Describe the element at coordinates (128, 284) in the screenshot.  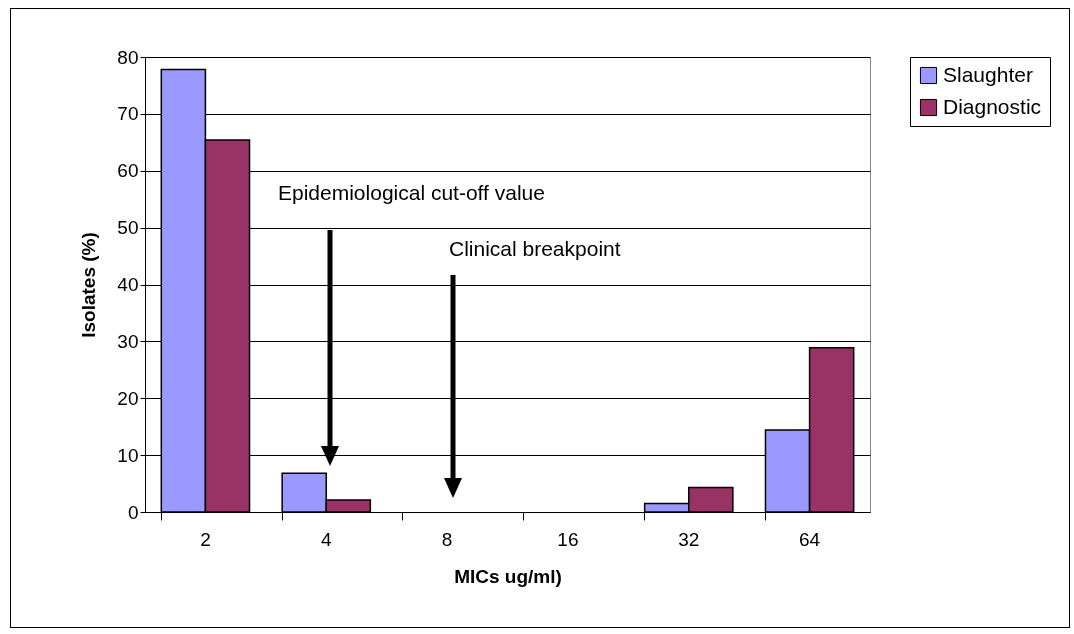
I see `y-tick-label: 40` at that location.